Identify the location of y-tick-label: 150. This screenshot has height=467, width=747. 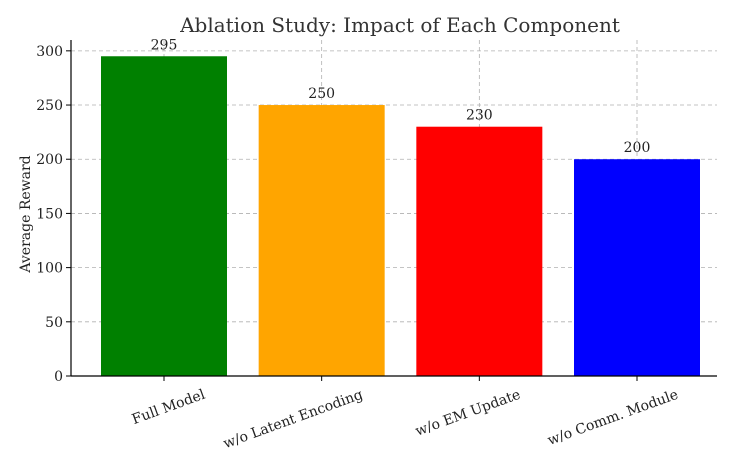
(49, 214).